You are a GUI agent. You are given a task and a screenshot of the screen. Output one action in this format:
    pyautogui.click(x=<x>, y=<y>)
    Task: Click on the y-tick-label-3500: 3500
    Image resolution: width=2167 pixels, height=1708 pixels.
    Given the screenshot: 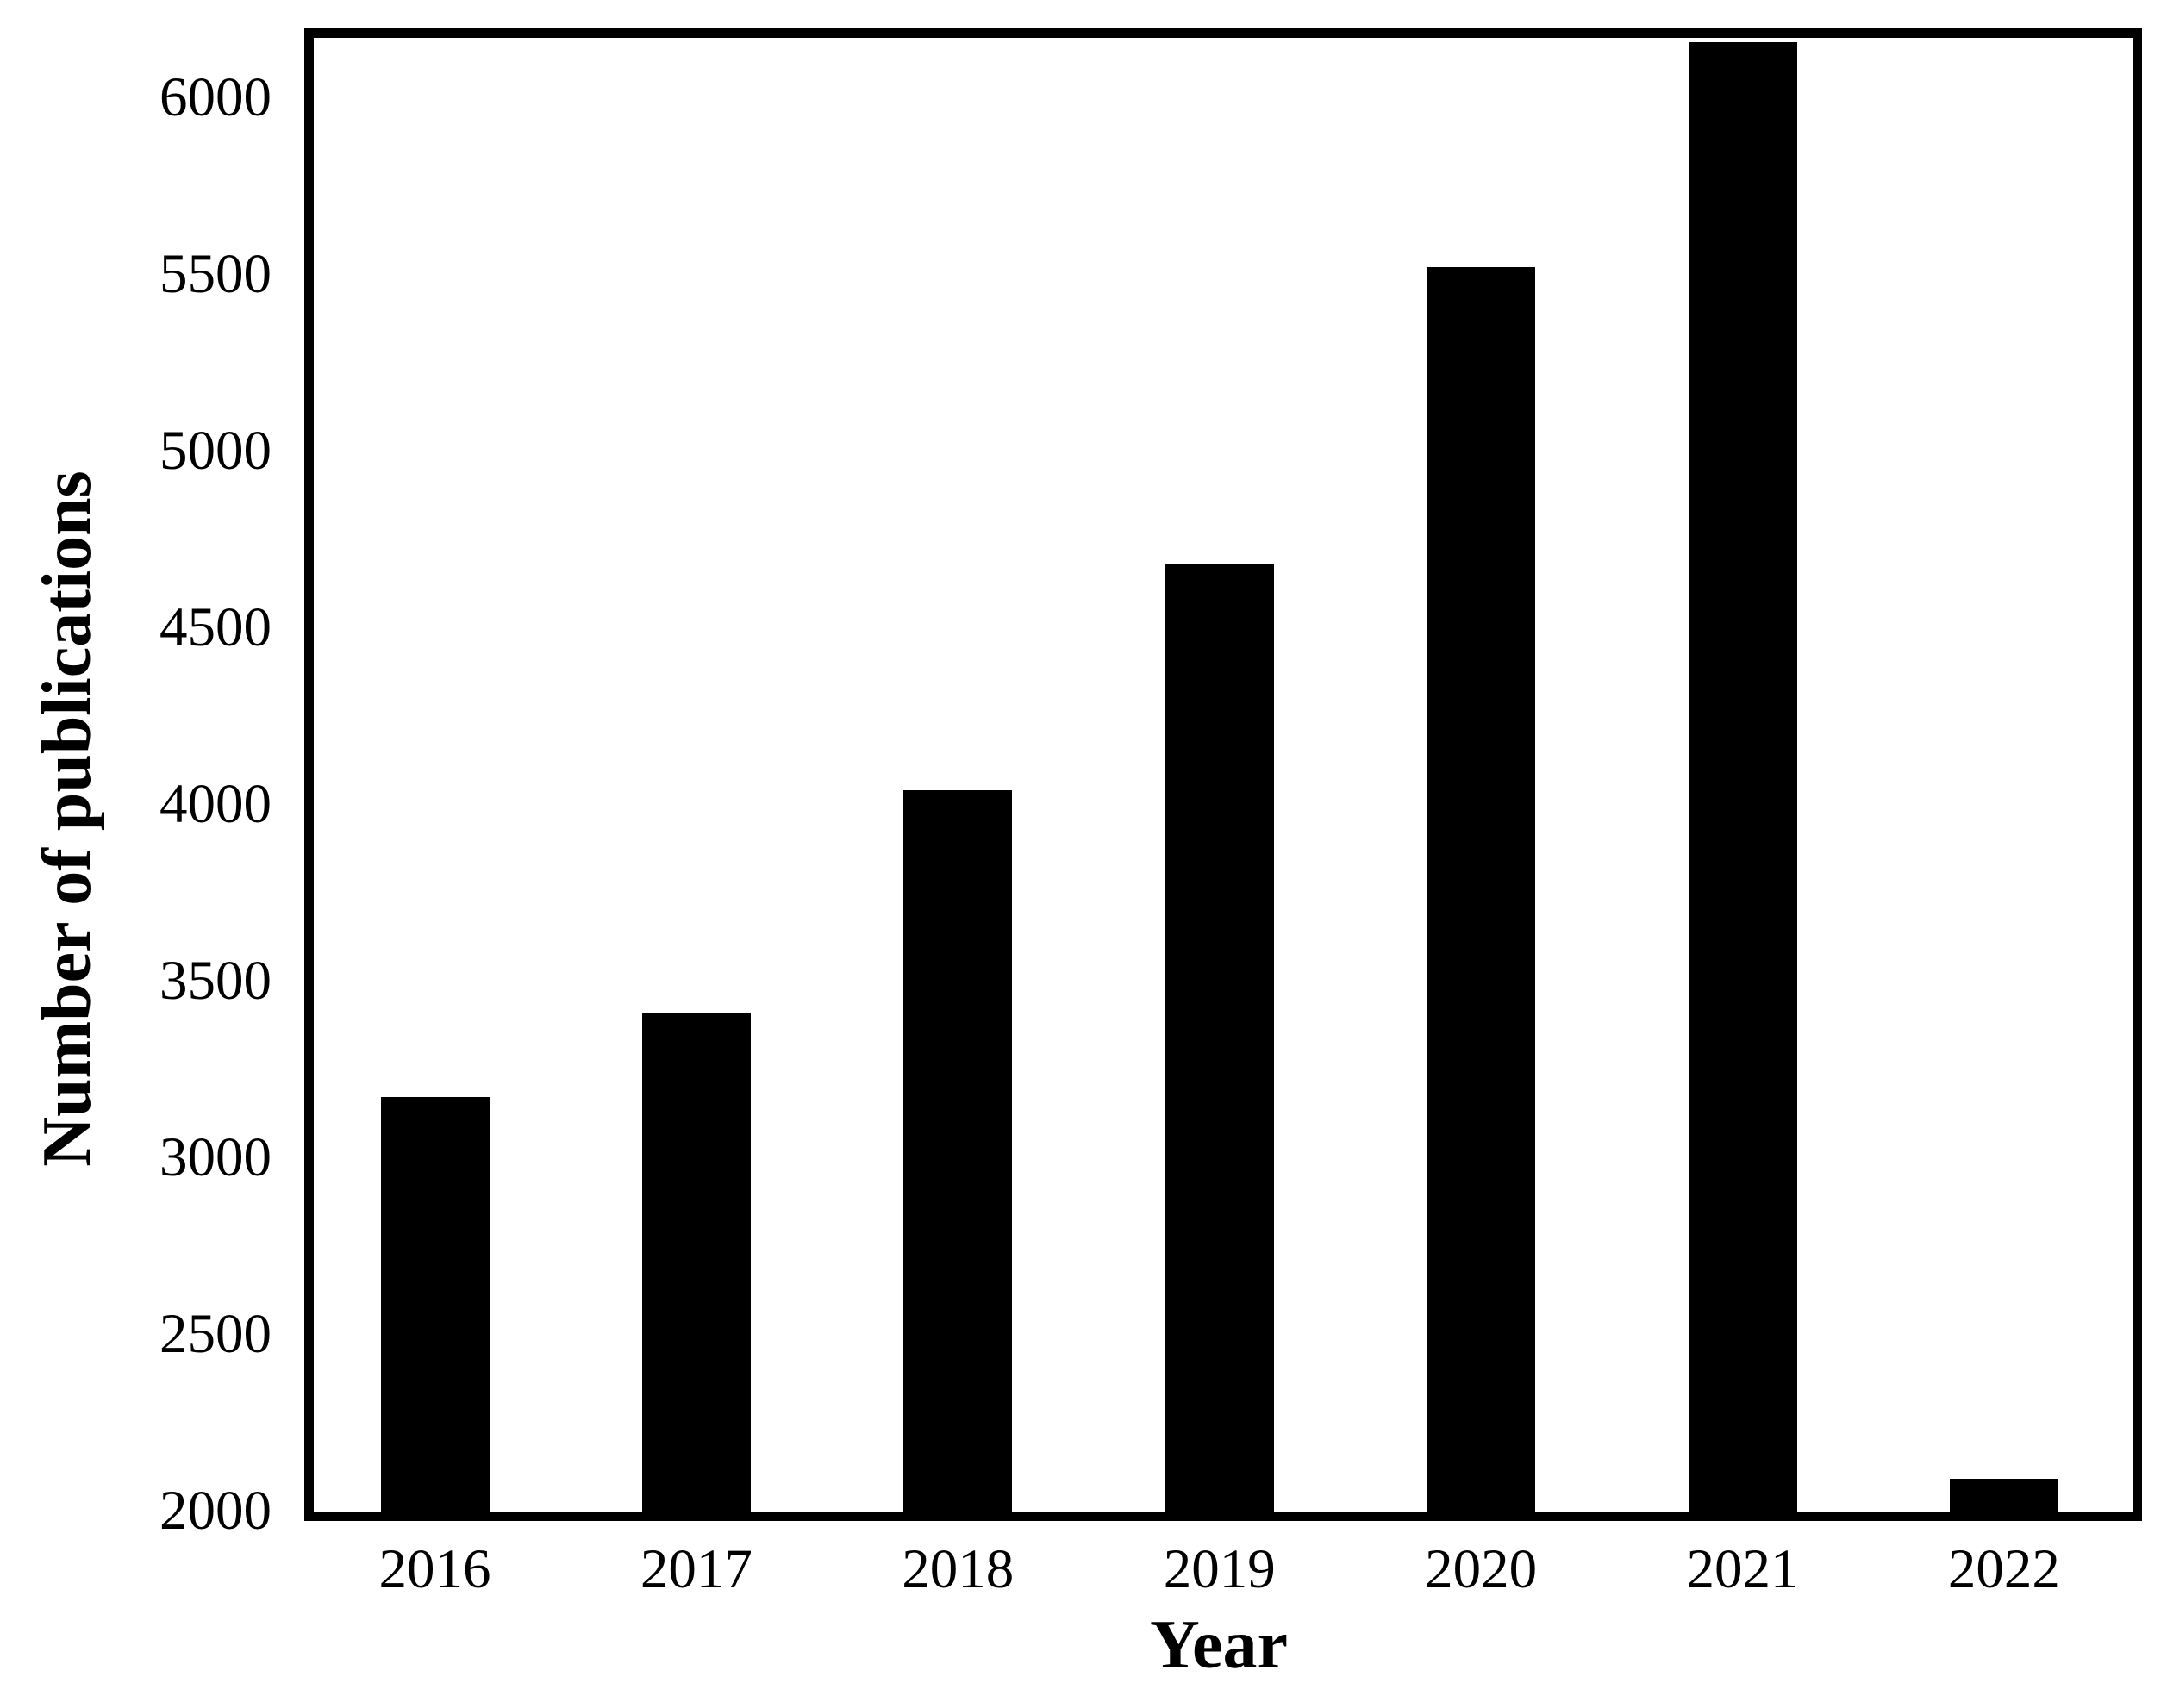 What is the action you would take?
    pyautogui.click(x=215, y=981)
    